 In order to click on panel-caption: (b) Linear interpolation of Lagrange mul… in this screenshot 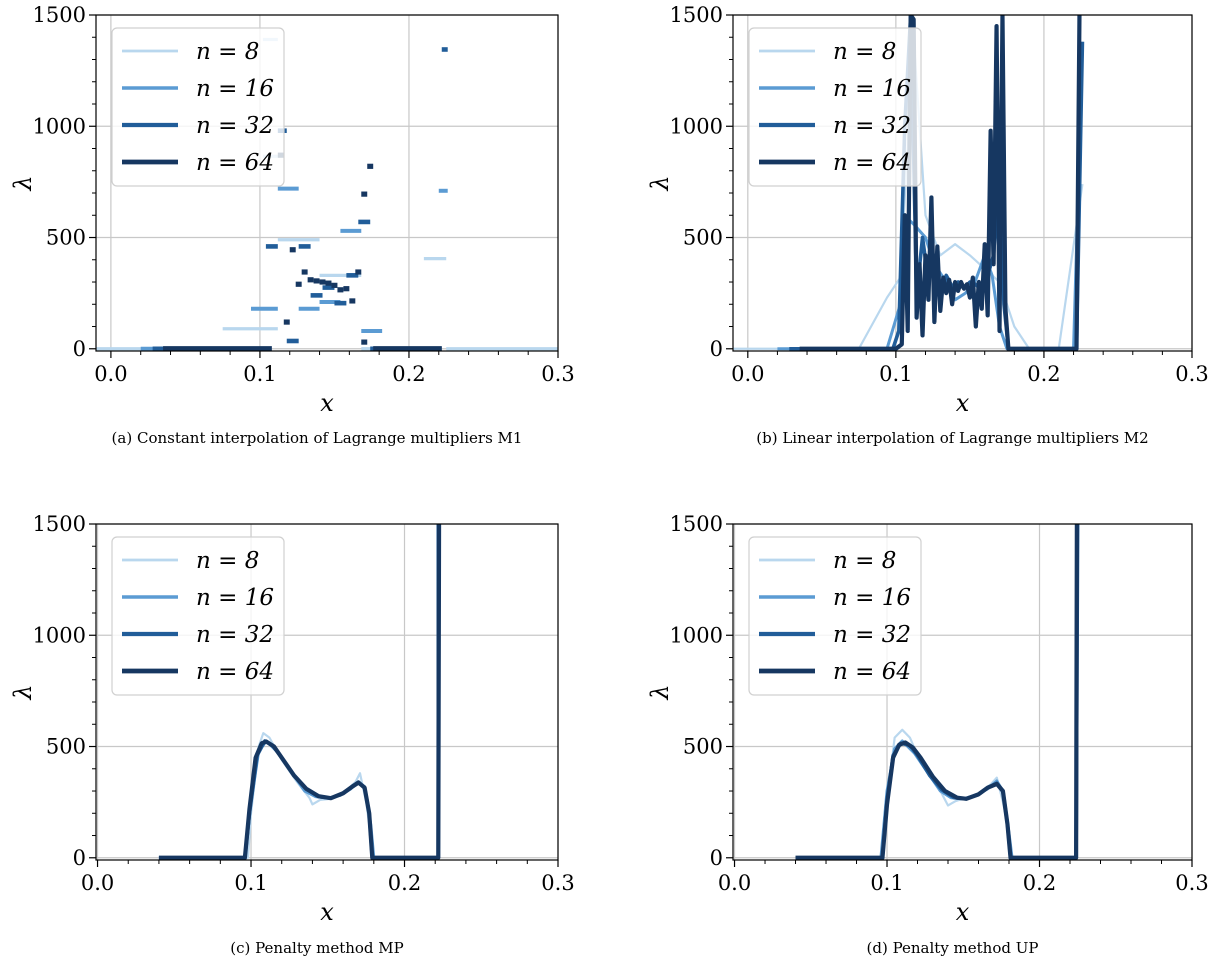, I will do `click(952, 438)`.